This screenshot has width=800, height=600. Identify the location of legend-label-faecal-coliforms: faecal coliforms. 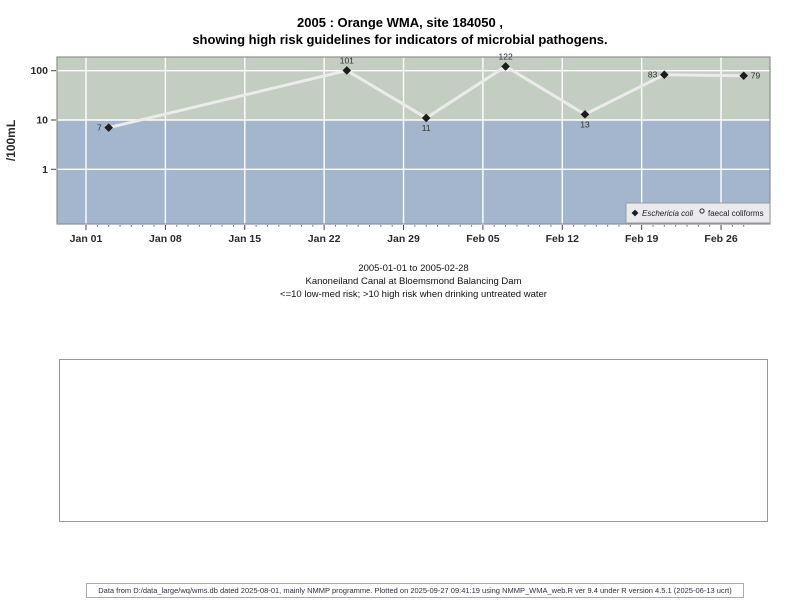
(736, 213).